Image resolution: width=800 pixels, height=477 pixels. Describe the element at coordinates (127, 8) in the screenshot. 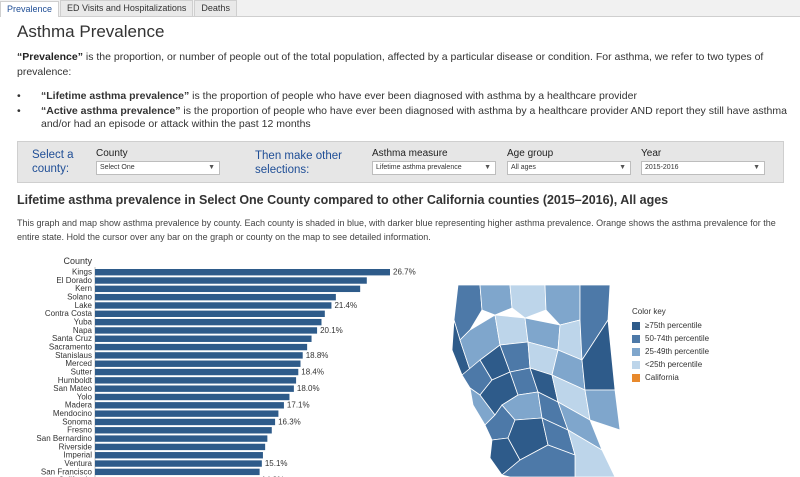

I see `tab-ed-visits: ED Visits and Hospitalizations` at that location.